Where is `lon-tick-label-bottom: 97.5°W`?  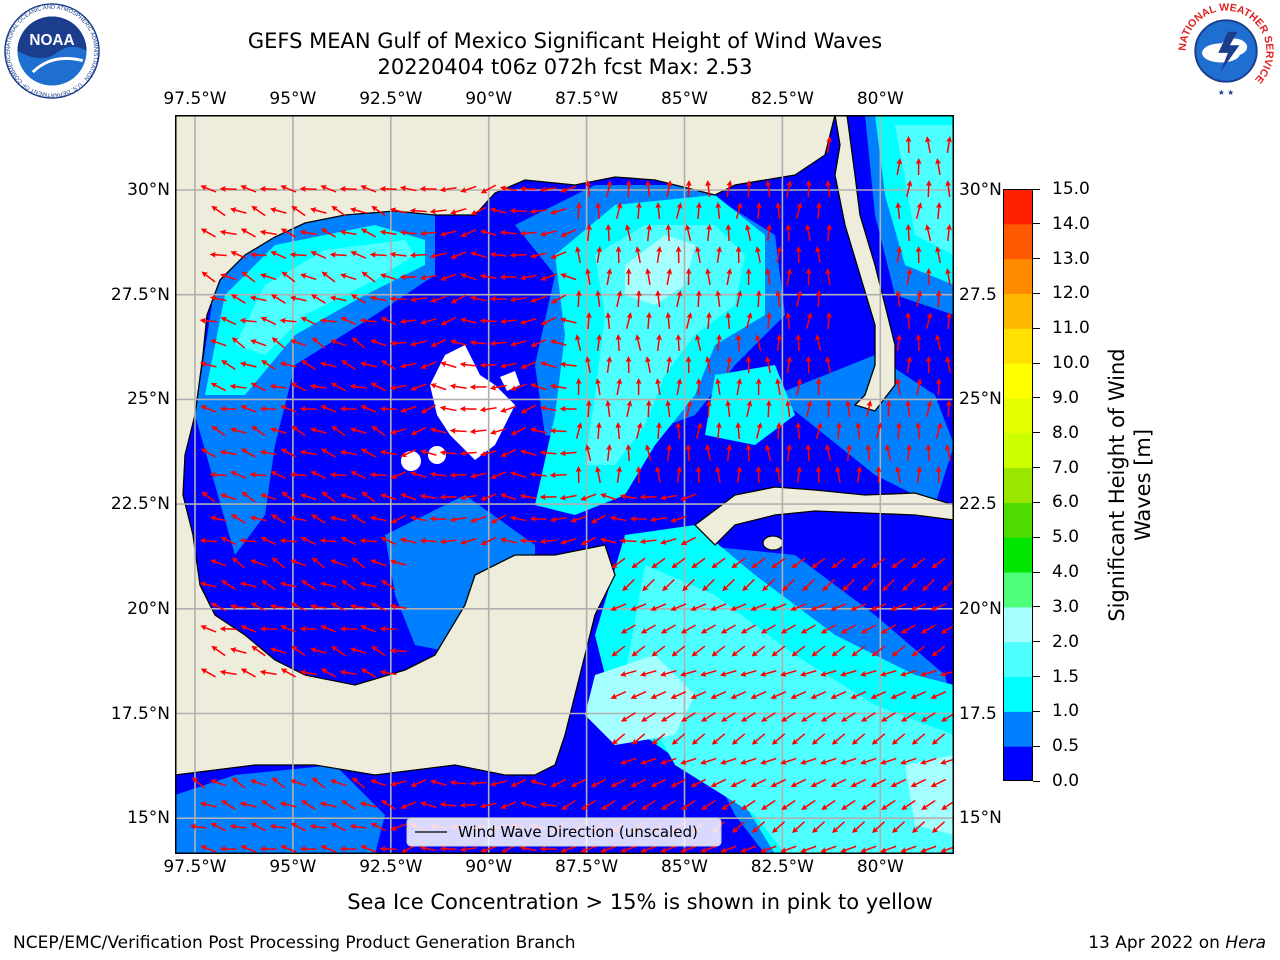
lon-tick-label-bottom: 97.5°W is located at coordinates (195, 867).